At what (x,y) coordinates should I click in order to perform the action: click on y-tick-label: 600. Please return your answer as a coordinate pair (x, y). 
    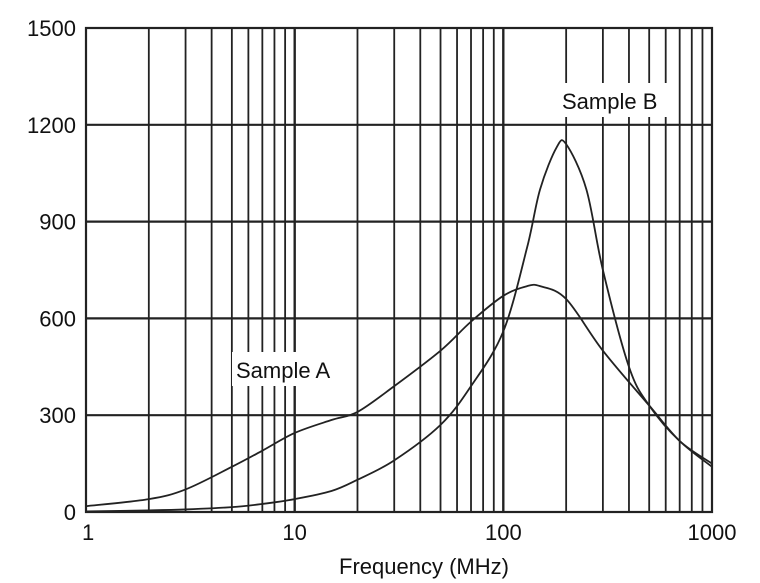
    Looking at the image, I should click on (57, 318).